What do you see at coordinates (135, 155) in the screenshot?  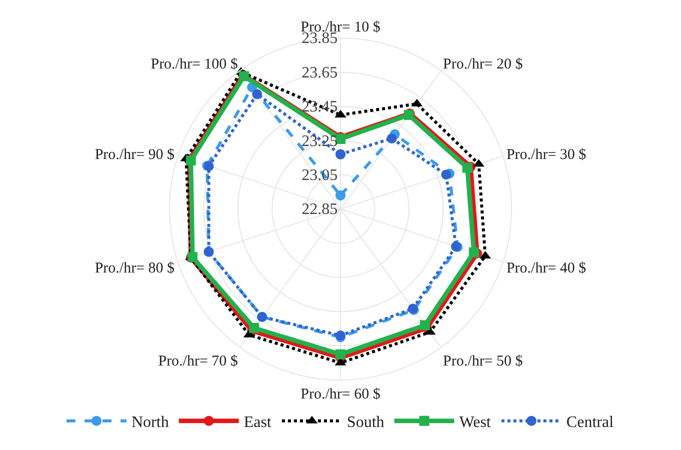 I see `spoke-label: Pro./hr= 90 $` at bounding box center [135, 155].